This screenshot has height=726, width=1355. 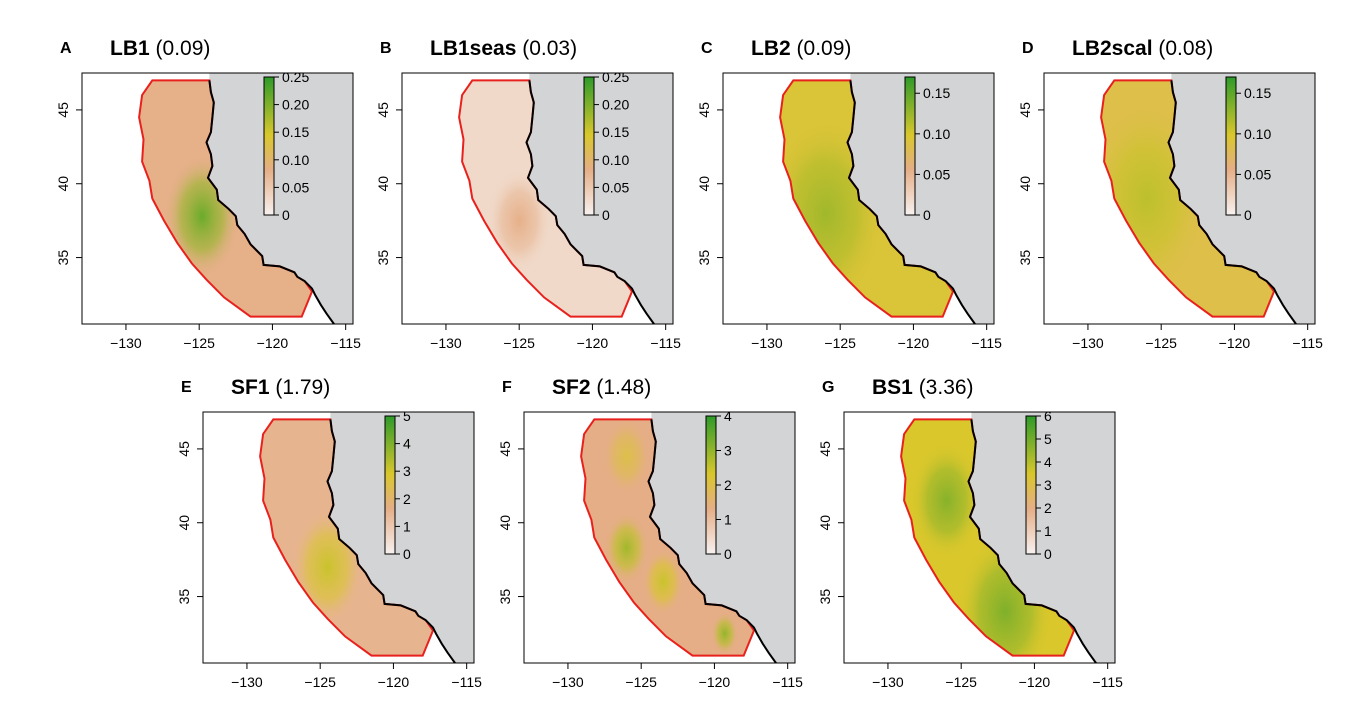 I want to click on model-name: BS1, so click(x=892, y=387).